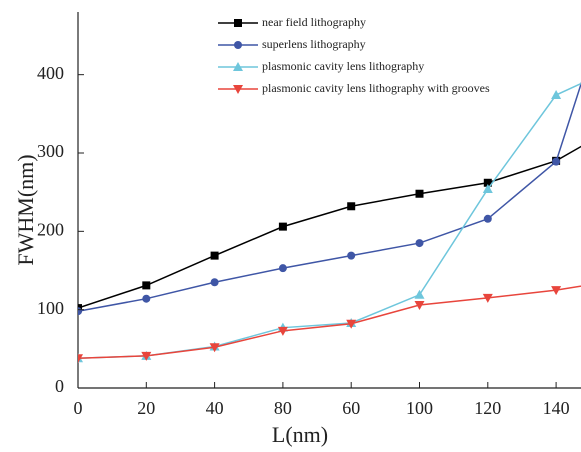 The width and height of the screenshot is (581, 452). Describe the element at coordinates (283, 408) in the screenshot. I see `x-tick-label: 80` at that location.